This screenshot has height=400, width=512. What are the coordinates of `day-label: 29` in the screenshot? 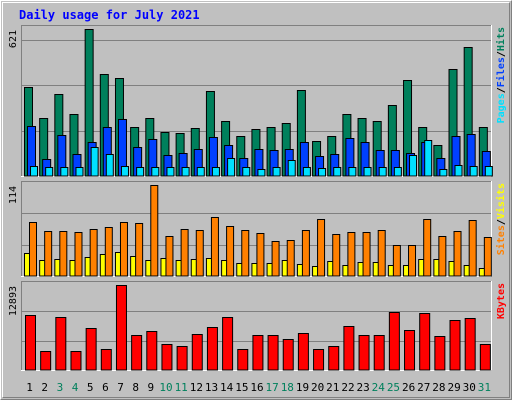 It's located at (453, 387).